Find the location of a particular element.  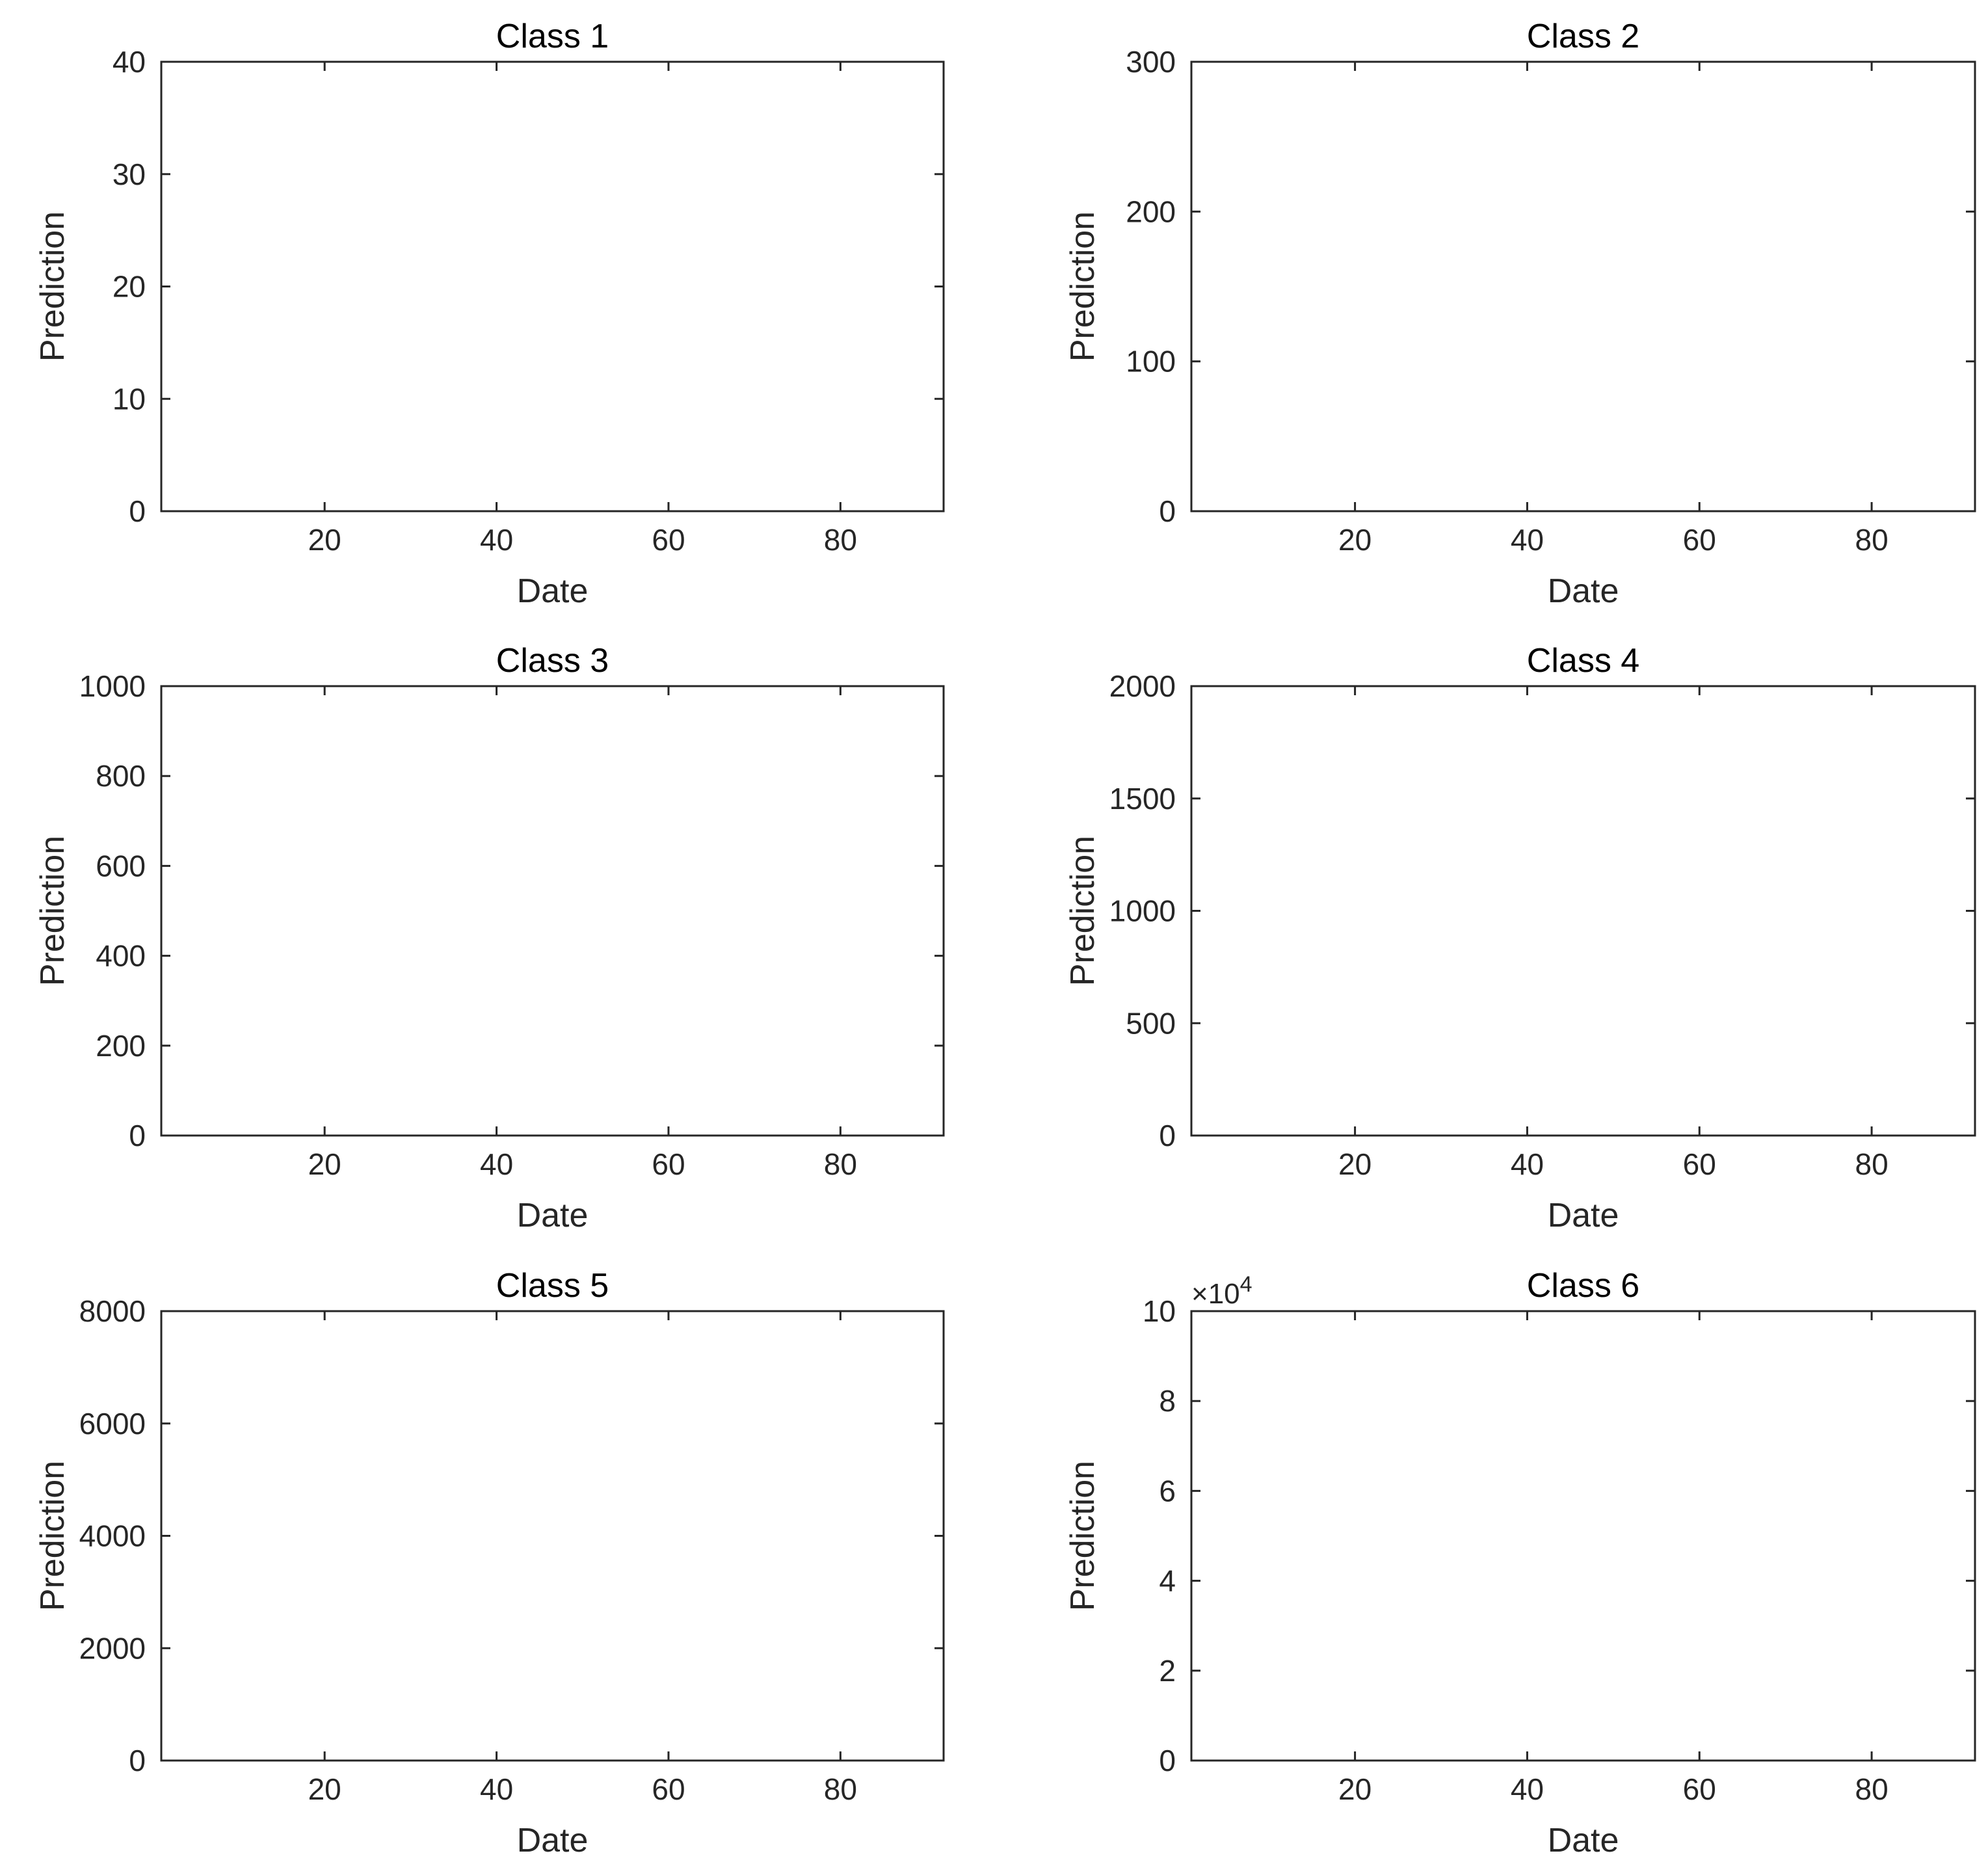

chart-title: Class 5 is located at coordinates (552, 1286).